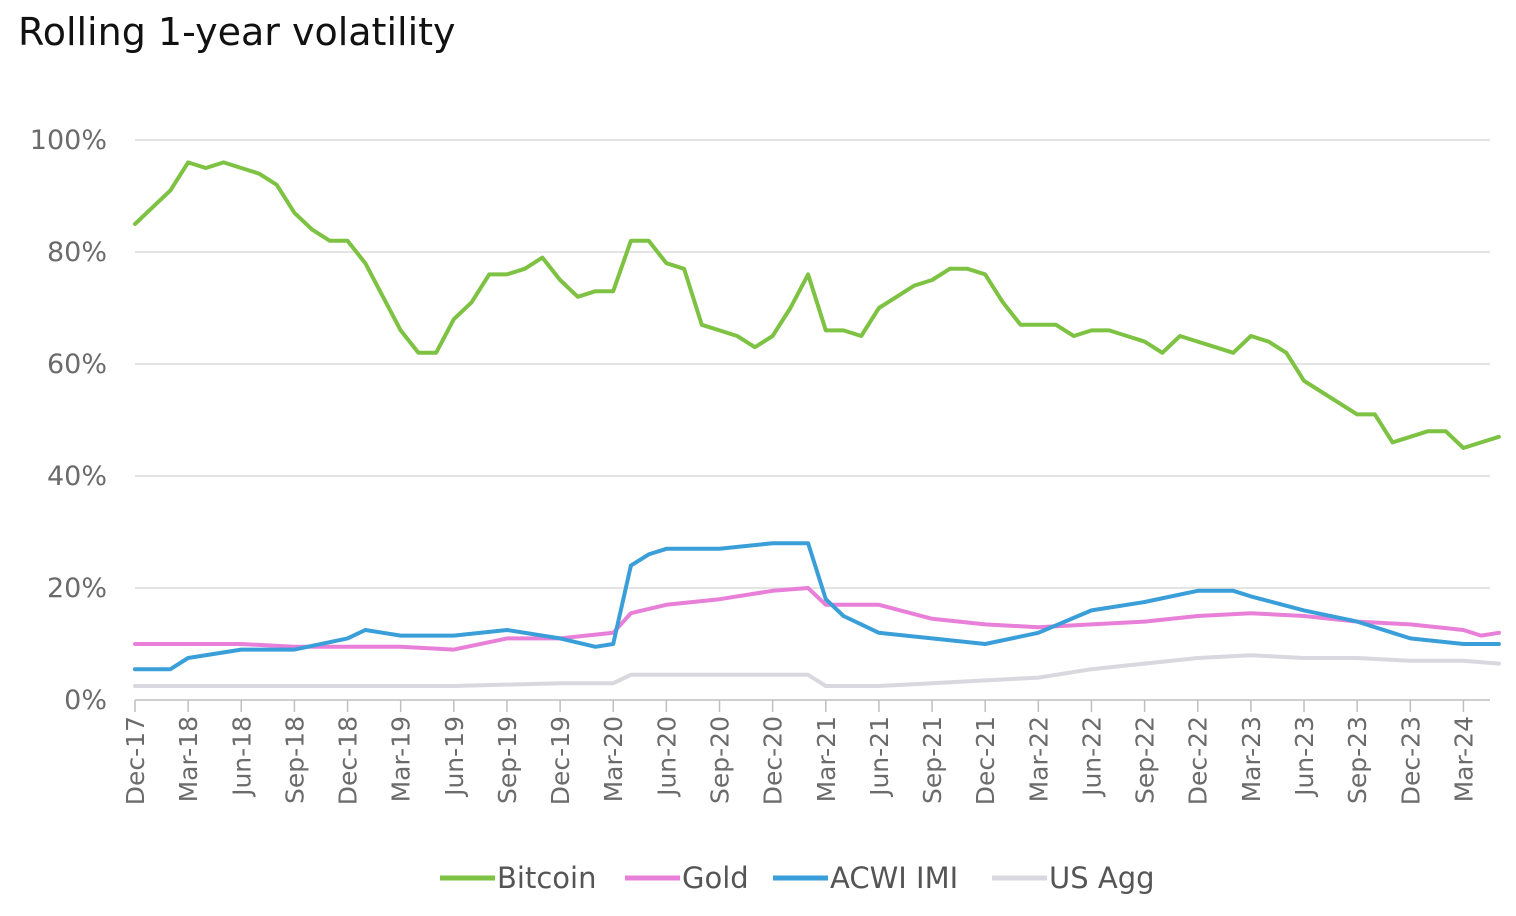  Describe the element at coordinates (1198, 760) in the screenshot. I see `x-tick-label: Dec-22` at that location.